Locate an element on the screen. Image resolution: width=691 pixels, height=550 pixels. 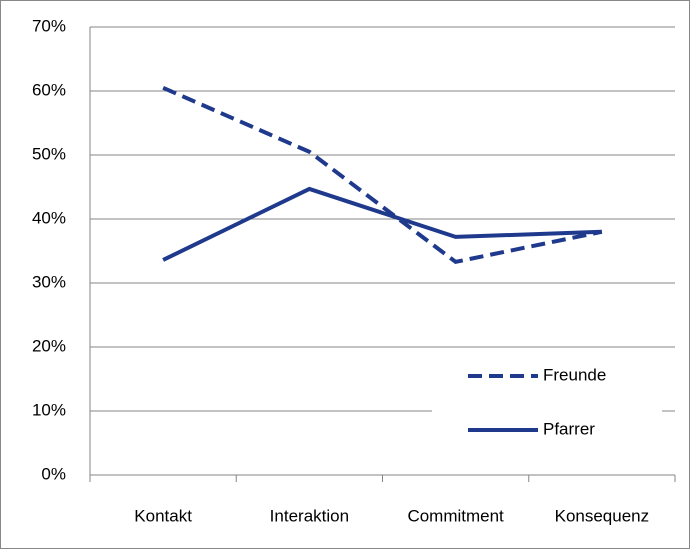
legend-box is located at coordinates (547, 402).